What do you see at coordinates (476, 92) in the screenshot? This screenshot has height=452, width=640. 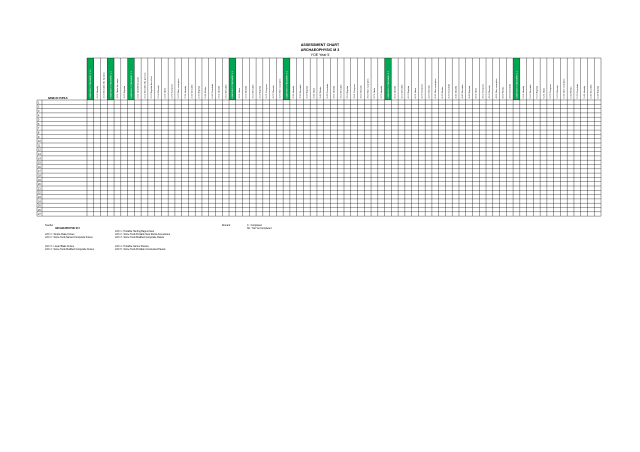 I see `column-header-label: 4.5.1 State` at bounding box center [476, 92].